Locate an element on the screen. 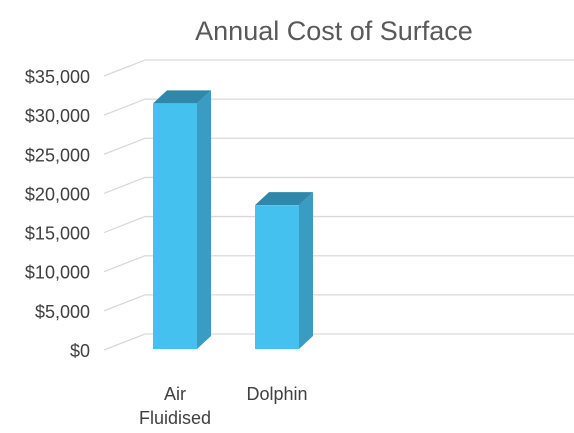 The width and height of the screenshot is (574, 433). y-tick-label: $15,000 is located at coordinates (57, 234).